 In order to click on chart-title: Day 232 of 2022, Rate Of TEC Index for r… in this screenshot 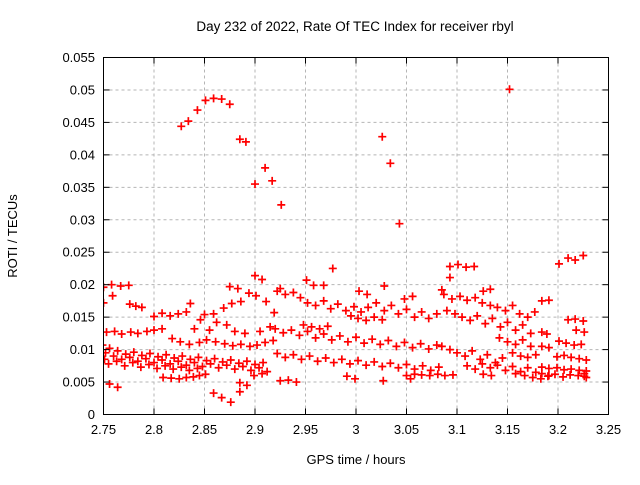, I will do `click(354, 26)`.